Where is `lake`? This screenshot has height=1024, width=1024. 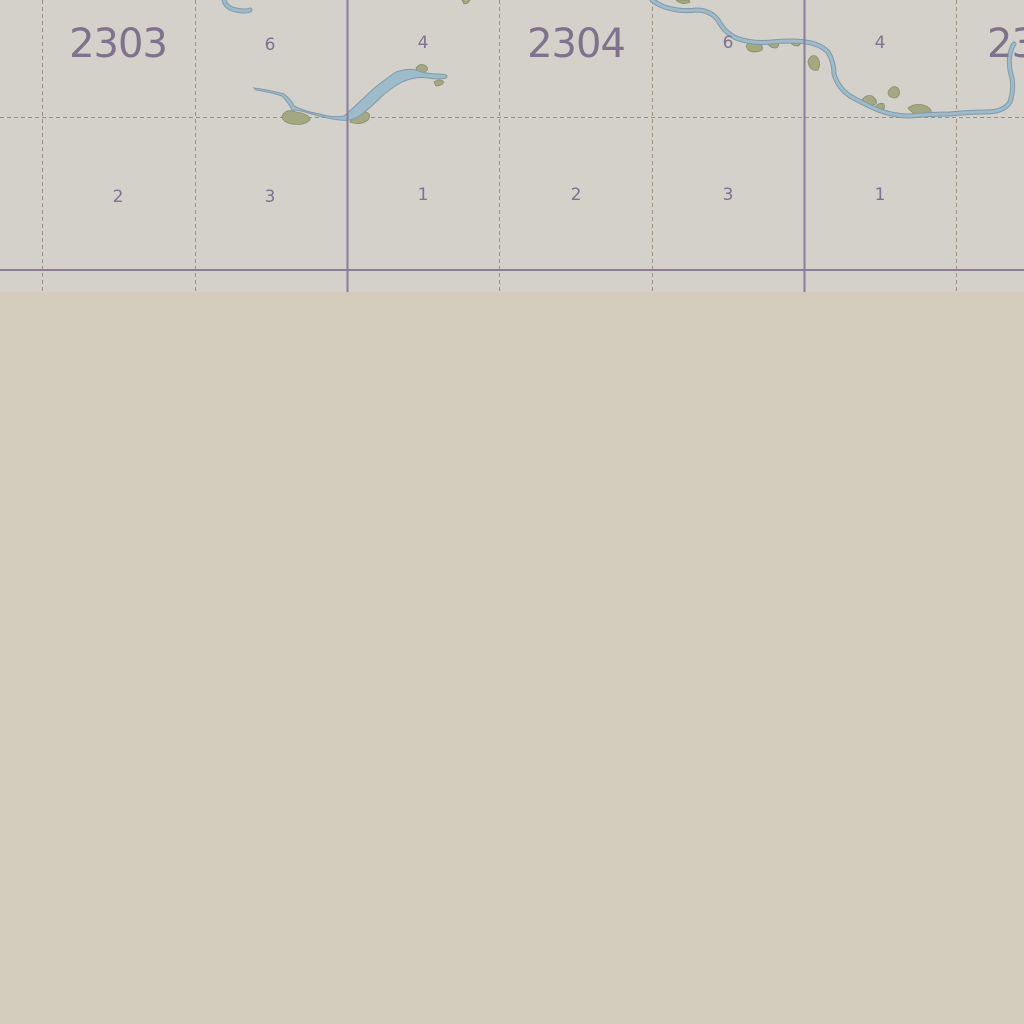
lake is located at coordinates (350, 94).